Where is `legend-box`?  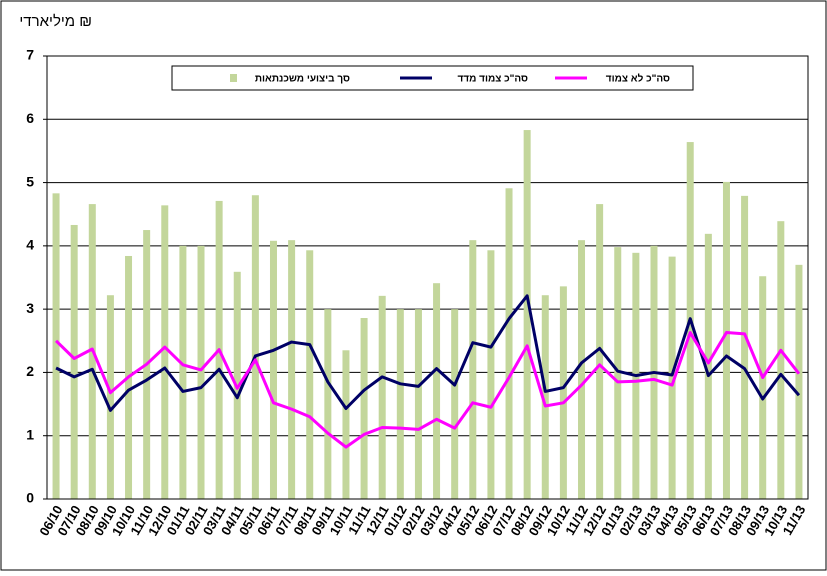
legend-box is located at coordinates (432, 78).